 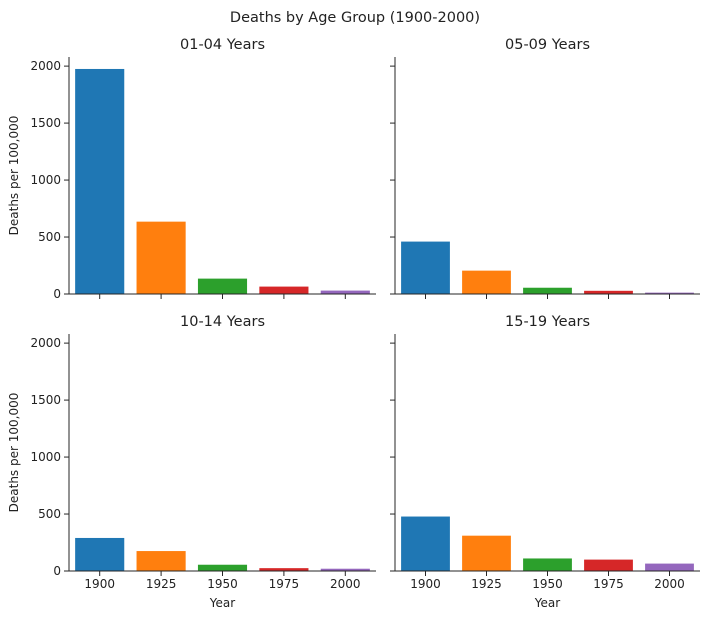 I want to click on panel-title: 10-14 Years, so click(x=222, y=322).